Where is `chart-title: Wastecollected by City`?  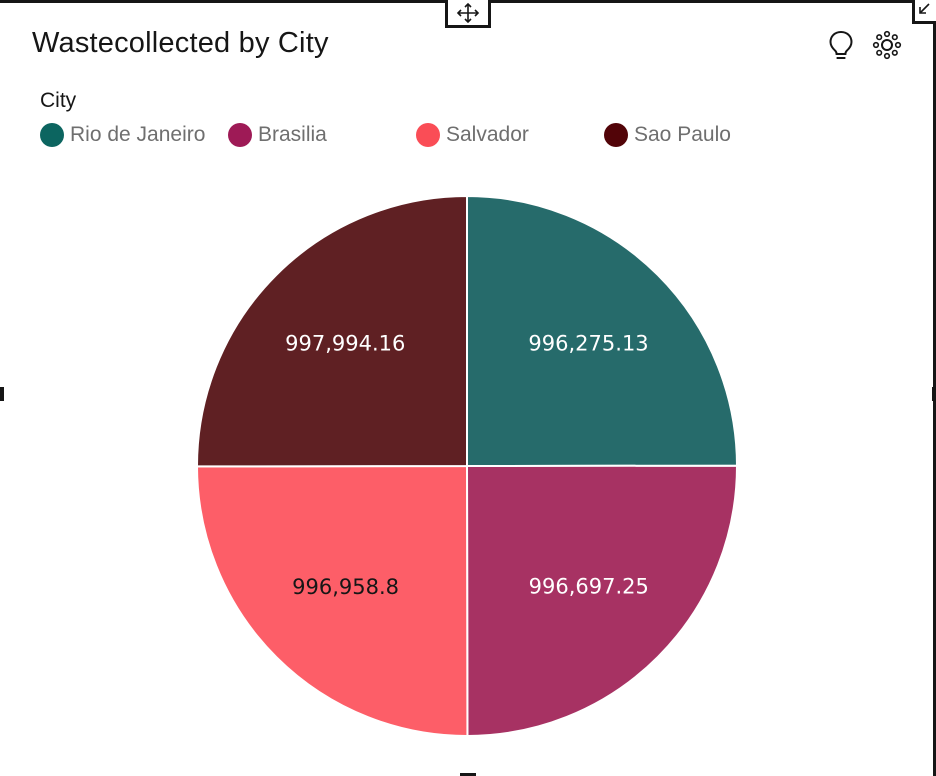 chart-title: Wastecollected by City is located at coordinates (180, 43).